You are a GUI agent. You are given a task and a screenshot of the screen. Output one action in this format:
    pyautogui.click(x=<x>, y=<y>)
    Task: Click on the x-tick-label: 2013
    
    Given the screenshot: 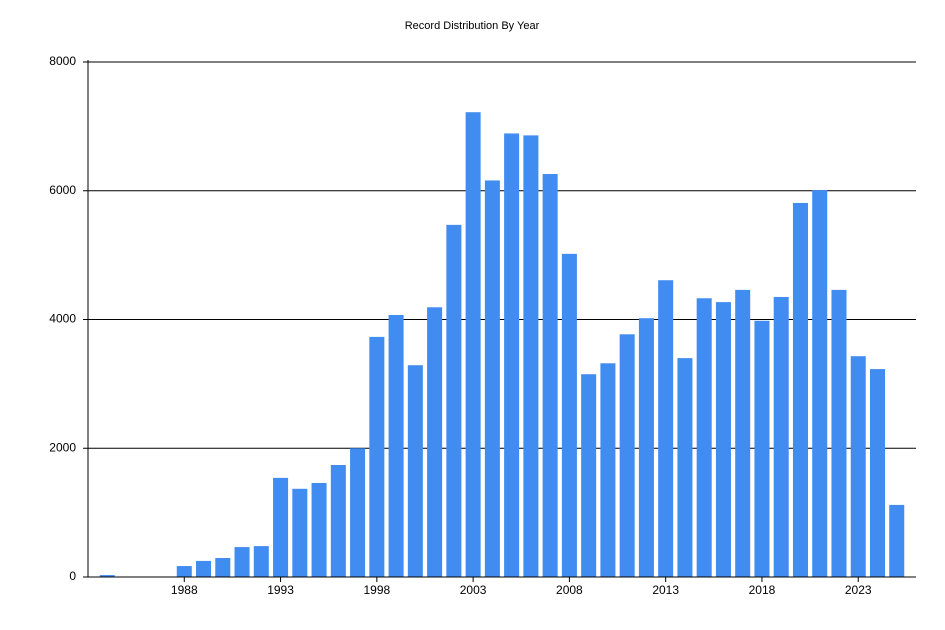 What is the action you would take?
    pyautogui.click(x=665, y=590)
    